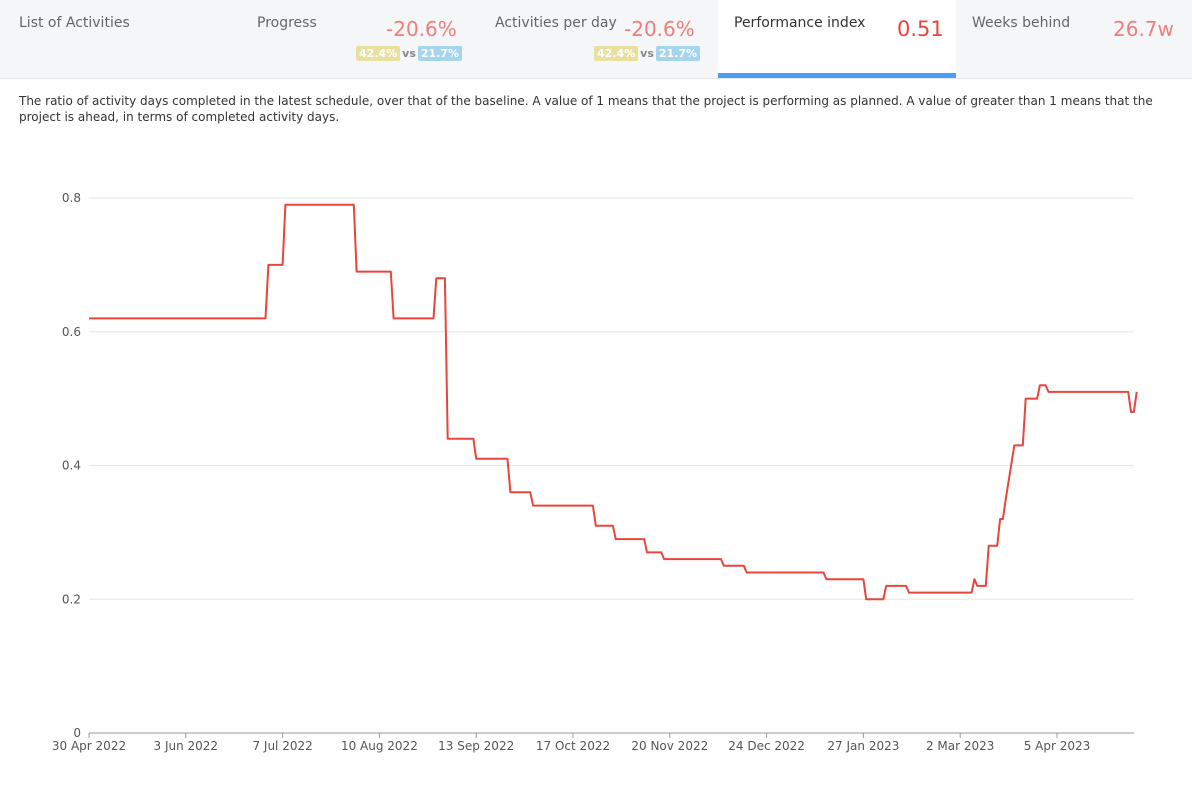  I want to click on y-tick-label: 0.8, so click(71, 198).